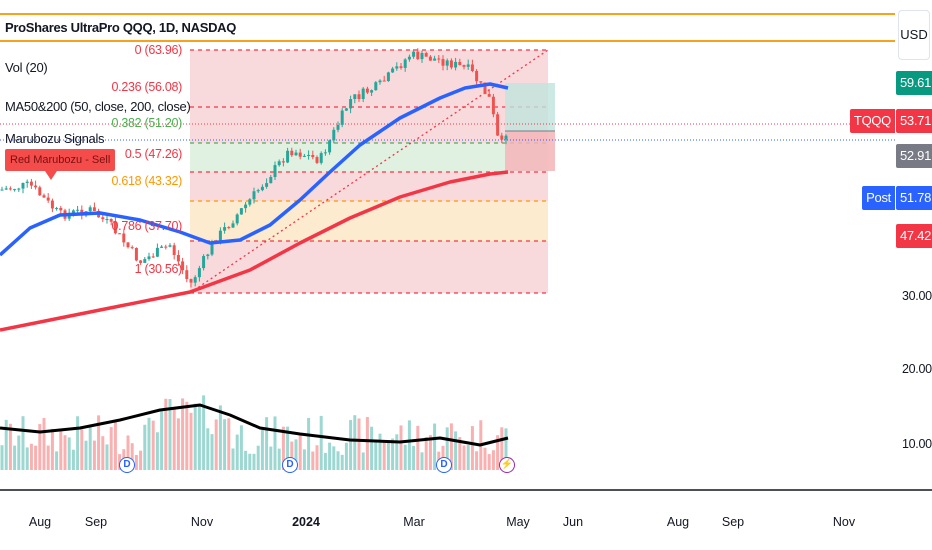 The image size is (932, 550). Describe the element at coordinates (26, 67) in the screenshot. I see `legend-volume: Vol (20)` at that location.